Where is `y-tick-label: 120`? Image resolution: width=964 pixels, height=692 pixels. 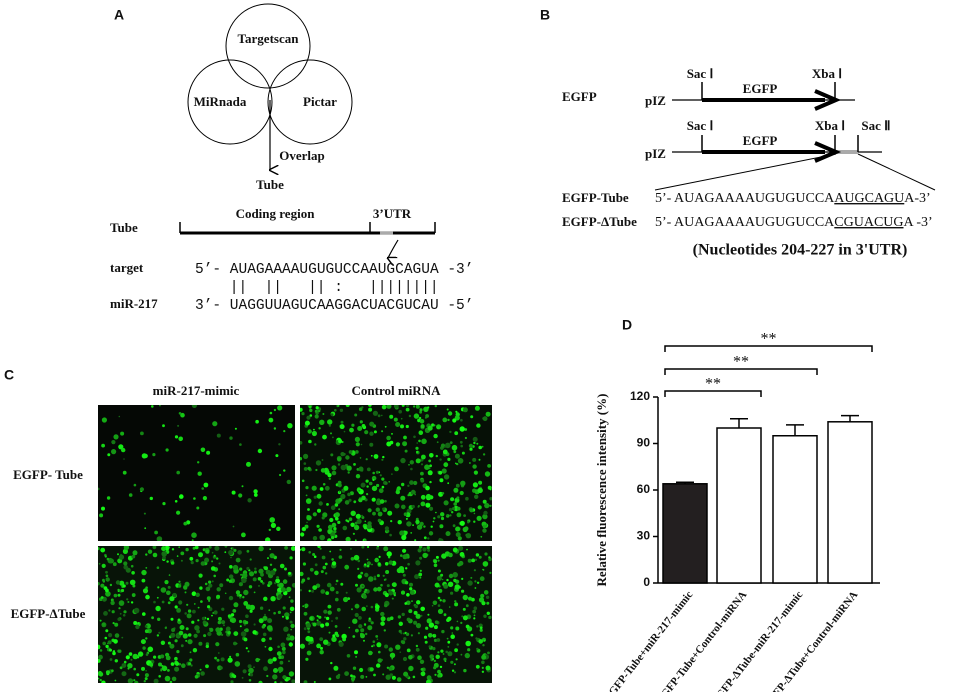
y-tick-label: 120 is located at coordinates (640, 396).